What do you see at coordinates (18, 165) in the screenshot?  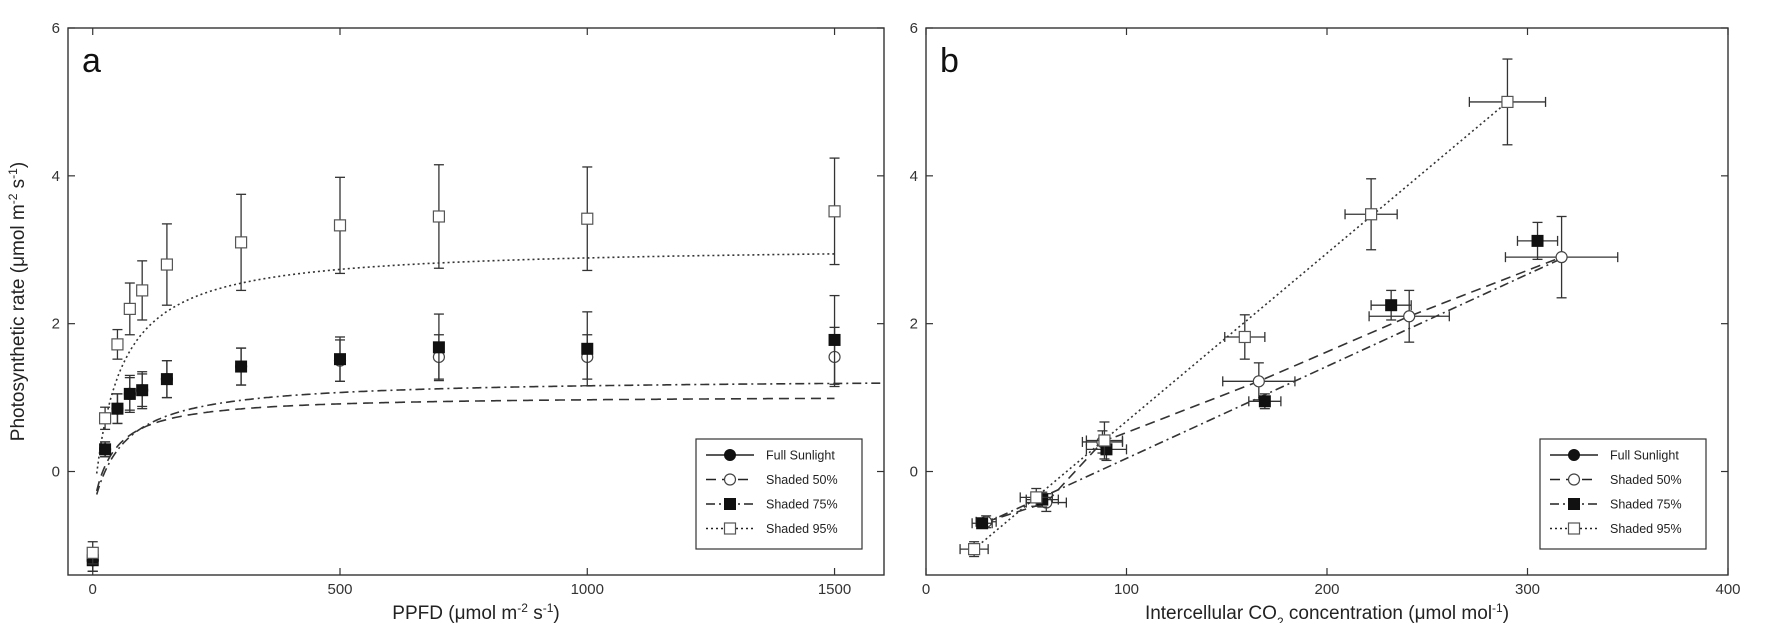 I see `y-axis-label-text: )` at bounding box center [18, 165].